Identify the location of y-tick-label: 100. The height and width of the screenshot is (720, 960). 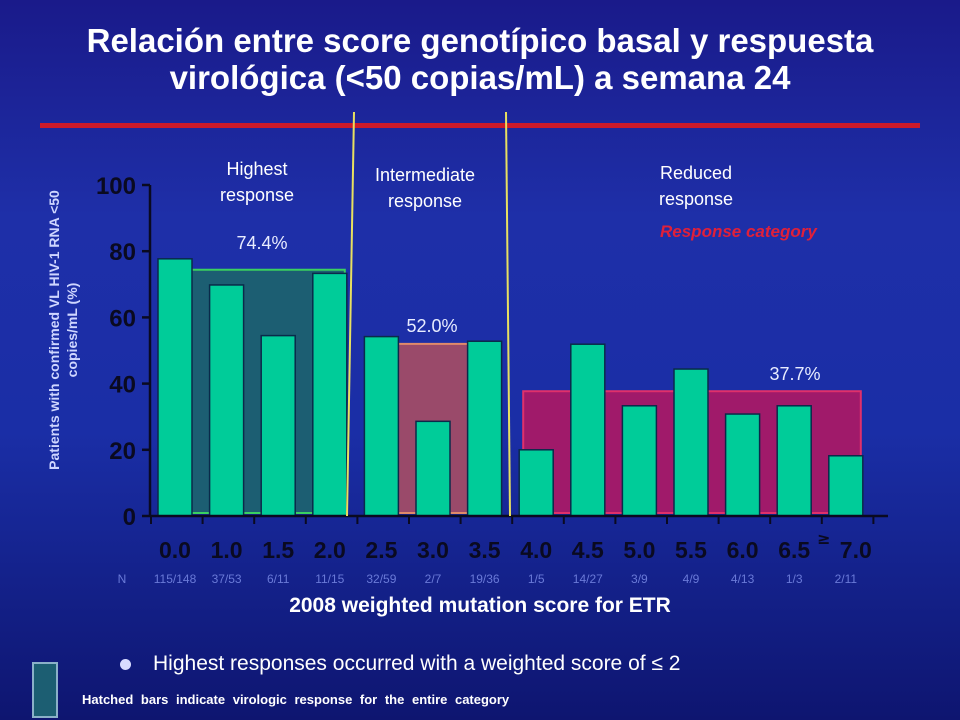
(116, 186).